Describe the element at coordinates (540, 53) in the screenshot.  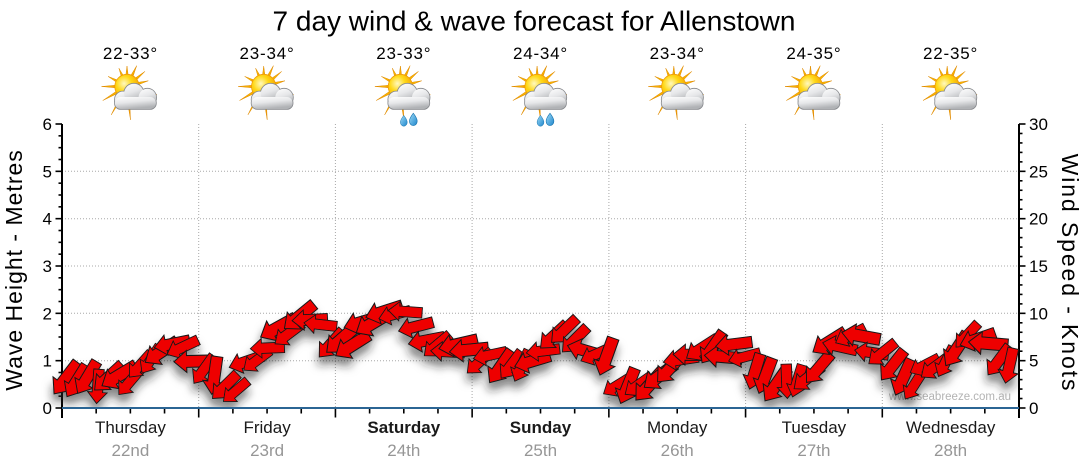
I see `svg-text: 24-34°` at that location.